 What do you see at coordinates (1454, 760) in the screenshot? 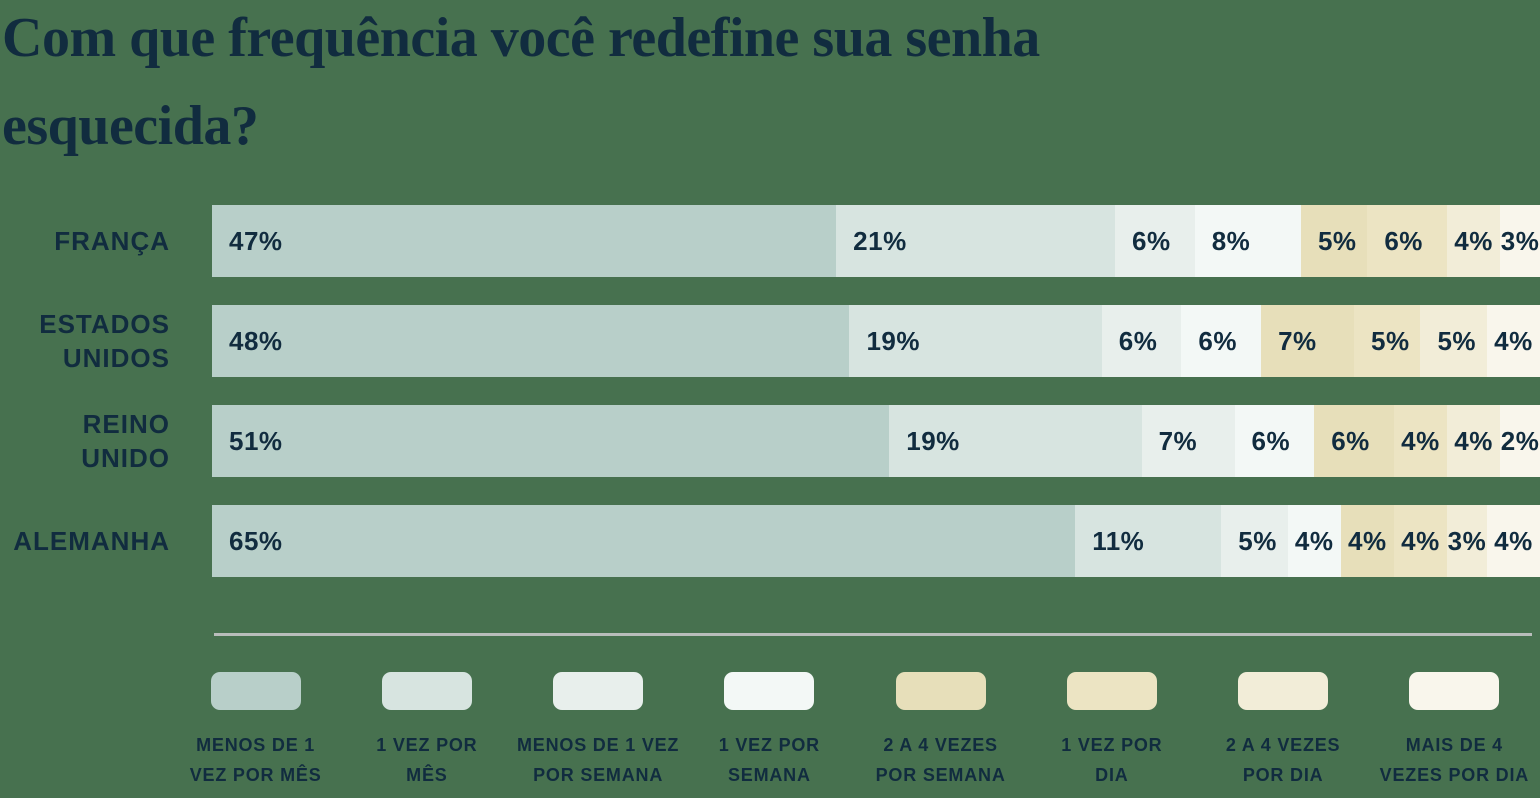
I see `legend-label: MAIS DE 4 VEZES POR DIA` at bounding box center [1454, 760].